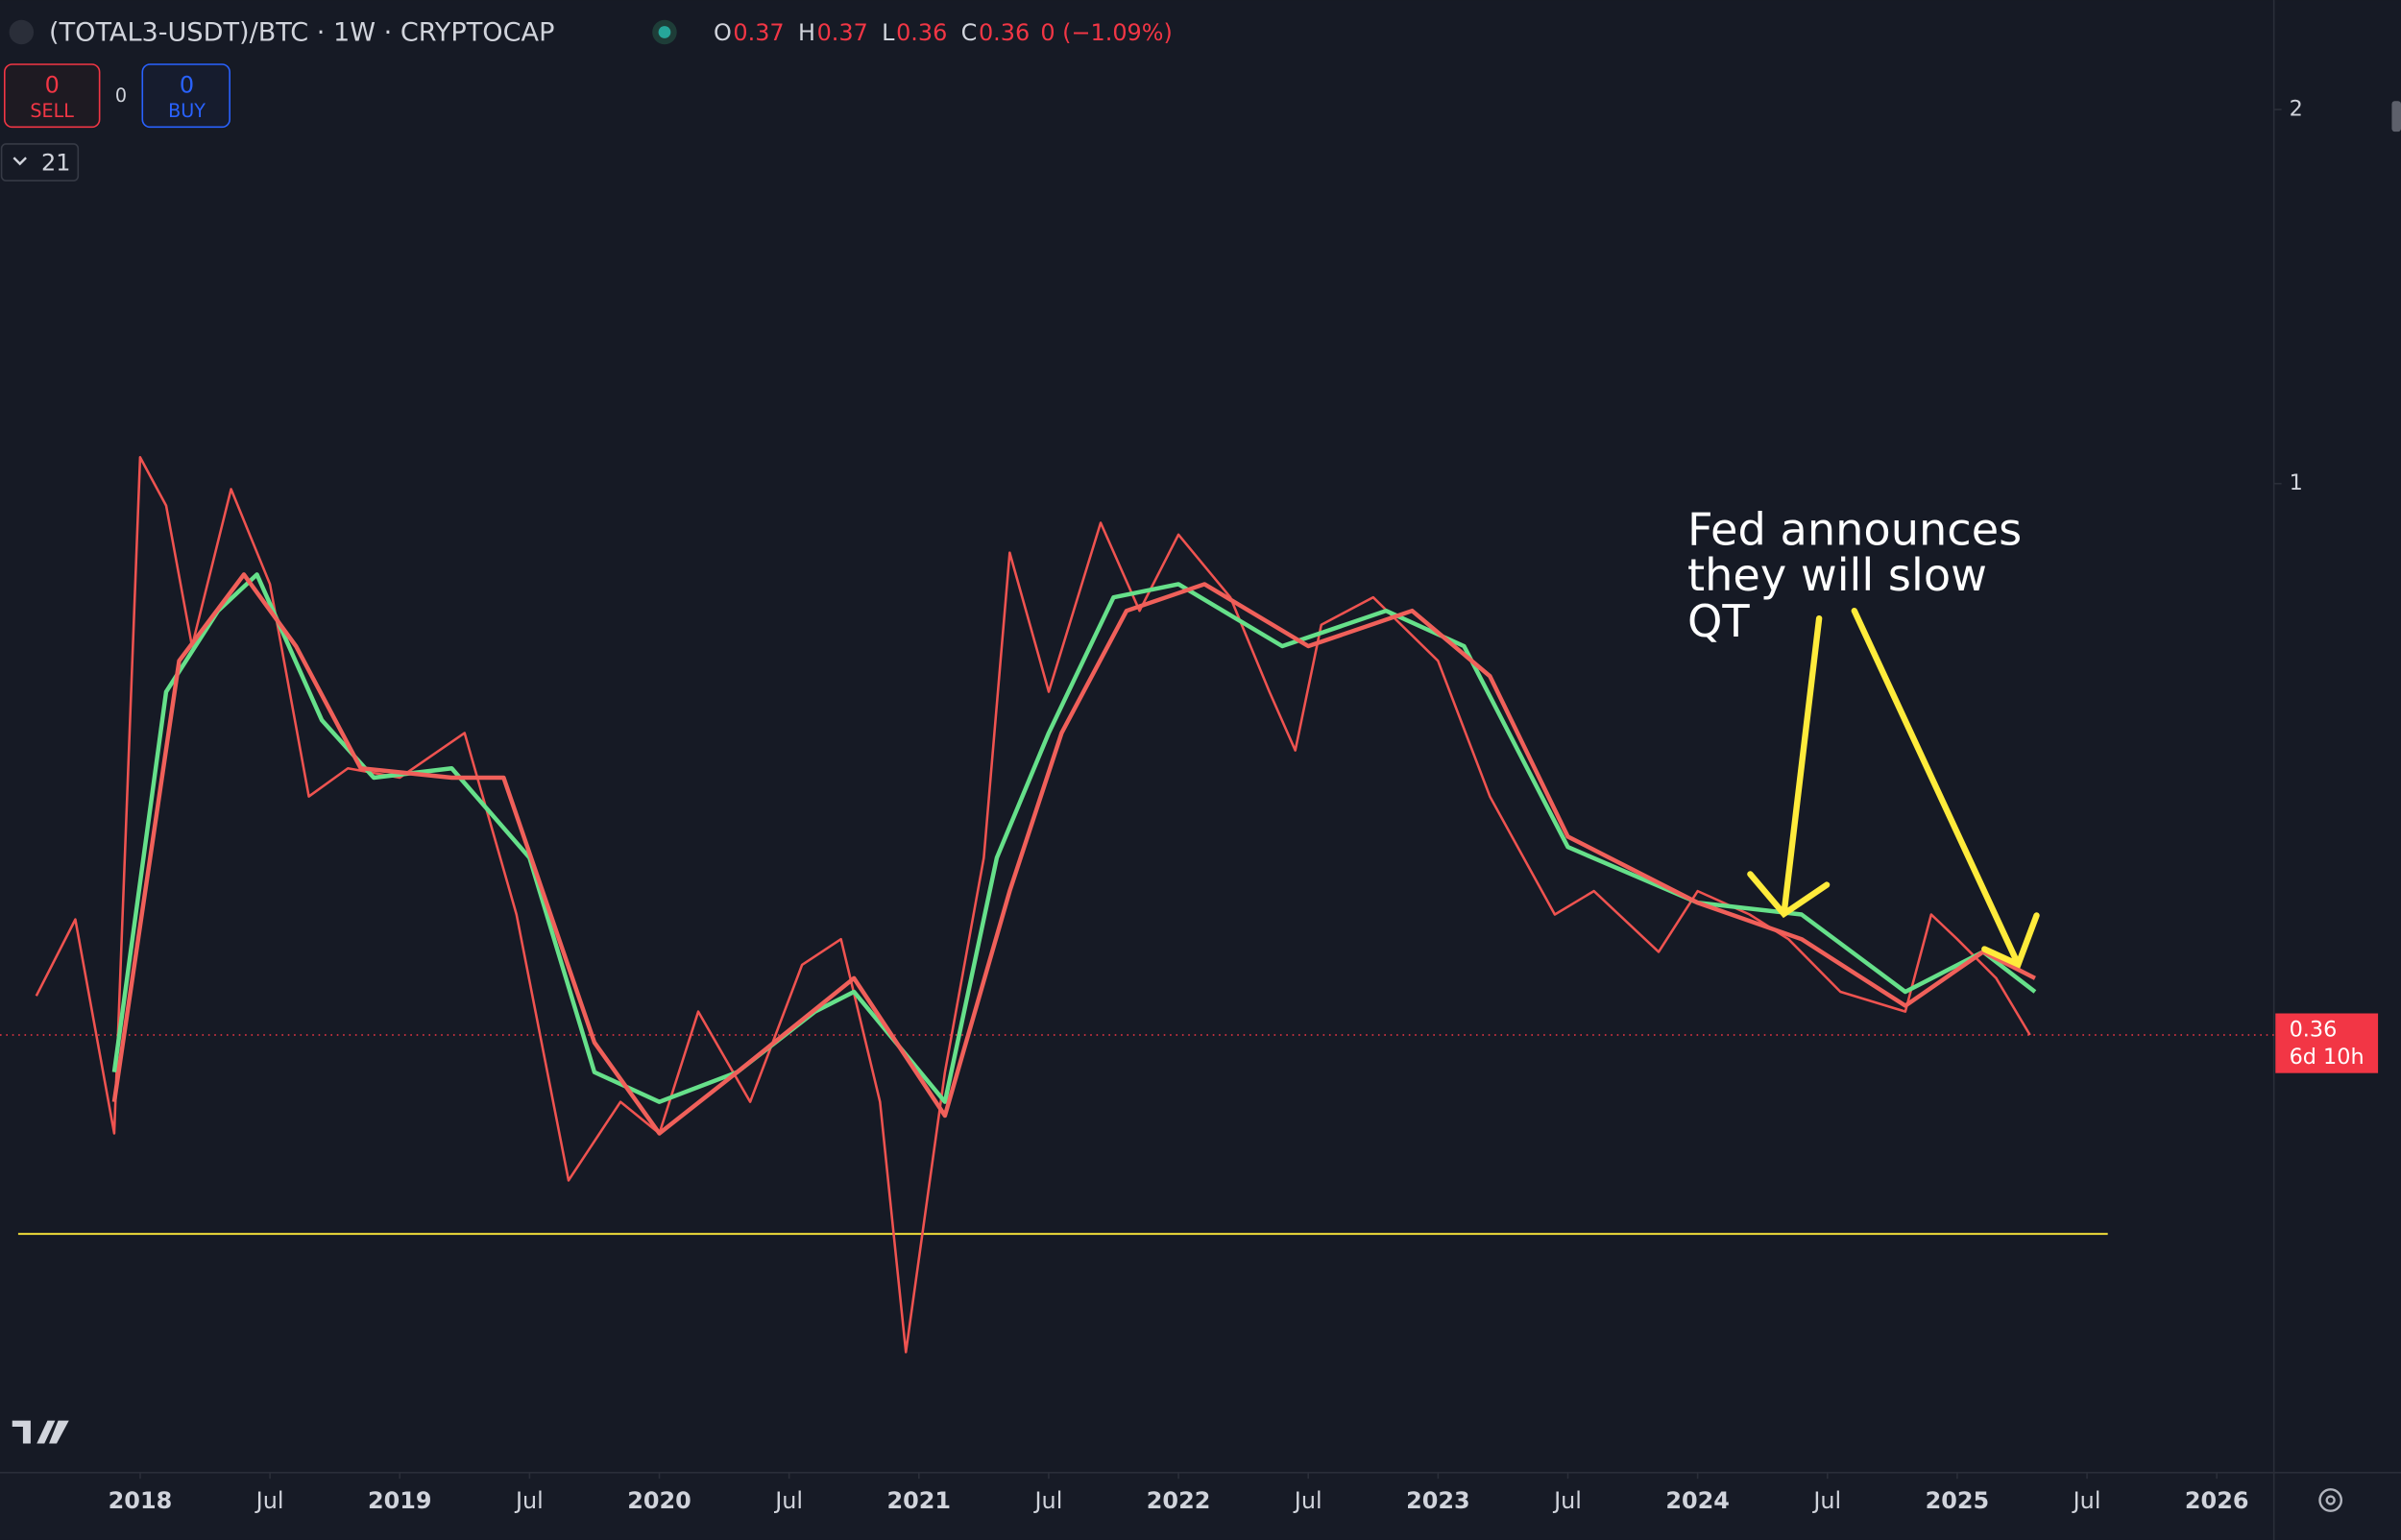 The image size is (2401, 1540). I want to click on x-tick-label: 2022, so click(1179, 1501).